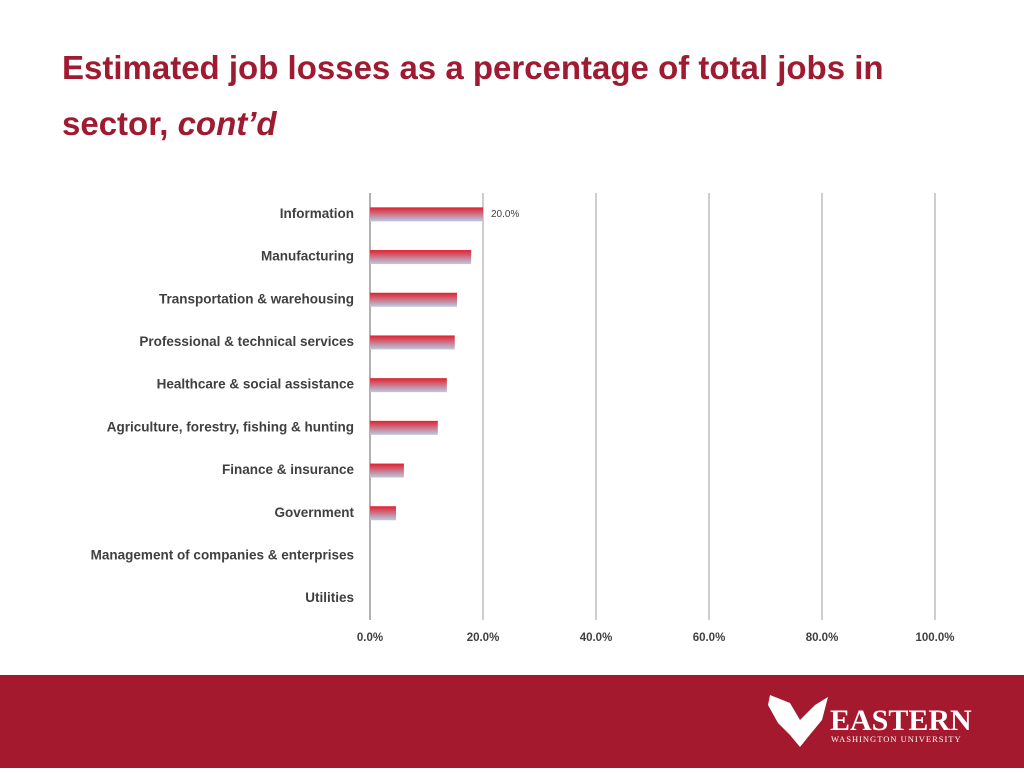 This screenshot has width=1024, height=773. What do you see at coordinates (227, 123) in the screenshot?
I see `title-italic: cont’d` at bounding box center [227, 123].